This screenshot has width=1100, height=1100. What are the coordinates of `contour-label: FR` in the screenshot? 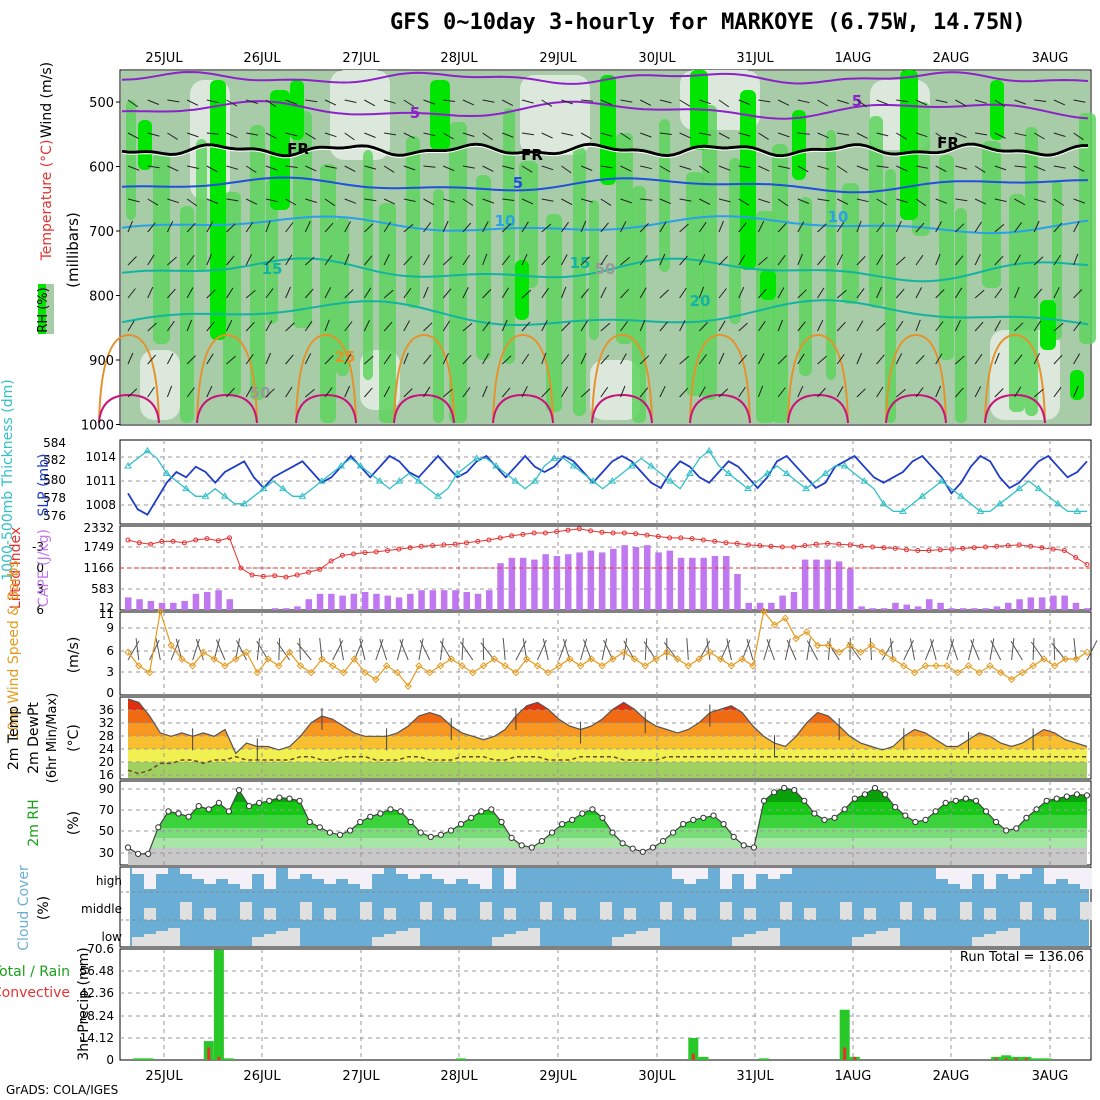 It's located at (298, 149).